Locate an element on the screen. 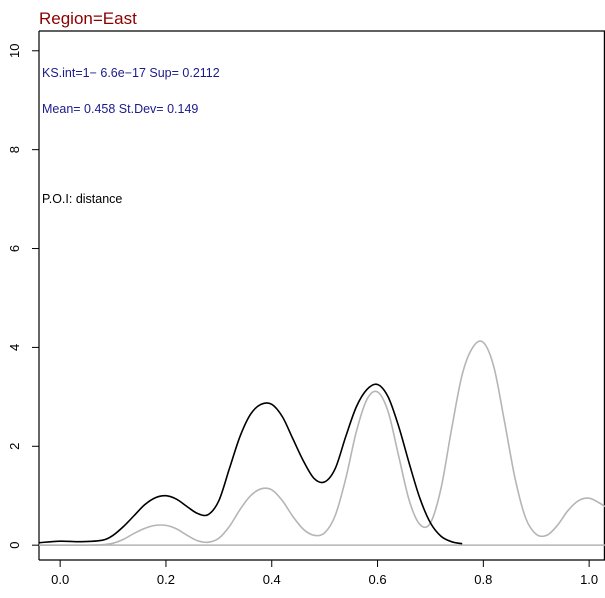 The height and width of the screenshot is (598, 605). y-tick-label: 8 is located at coordinates (14, 149).